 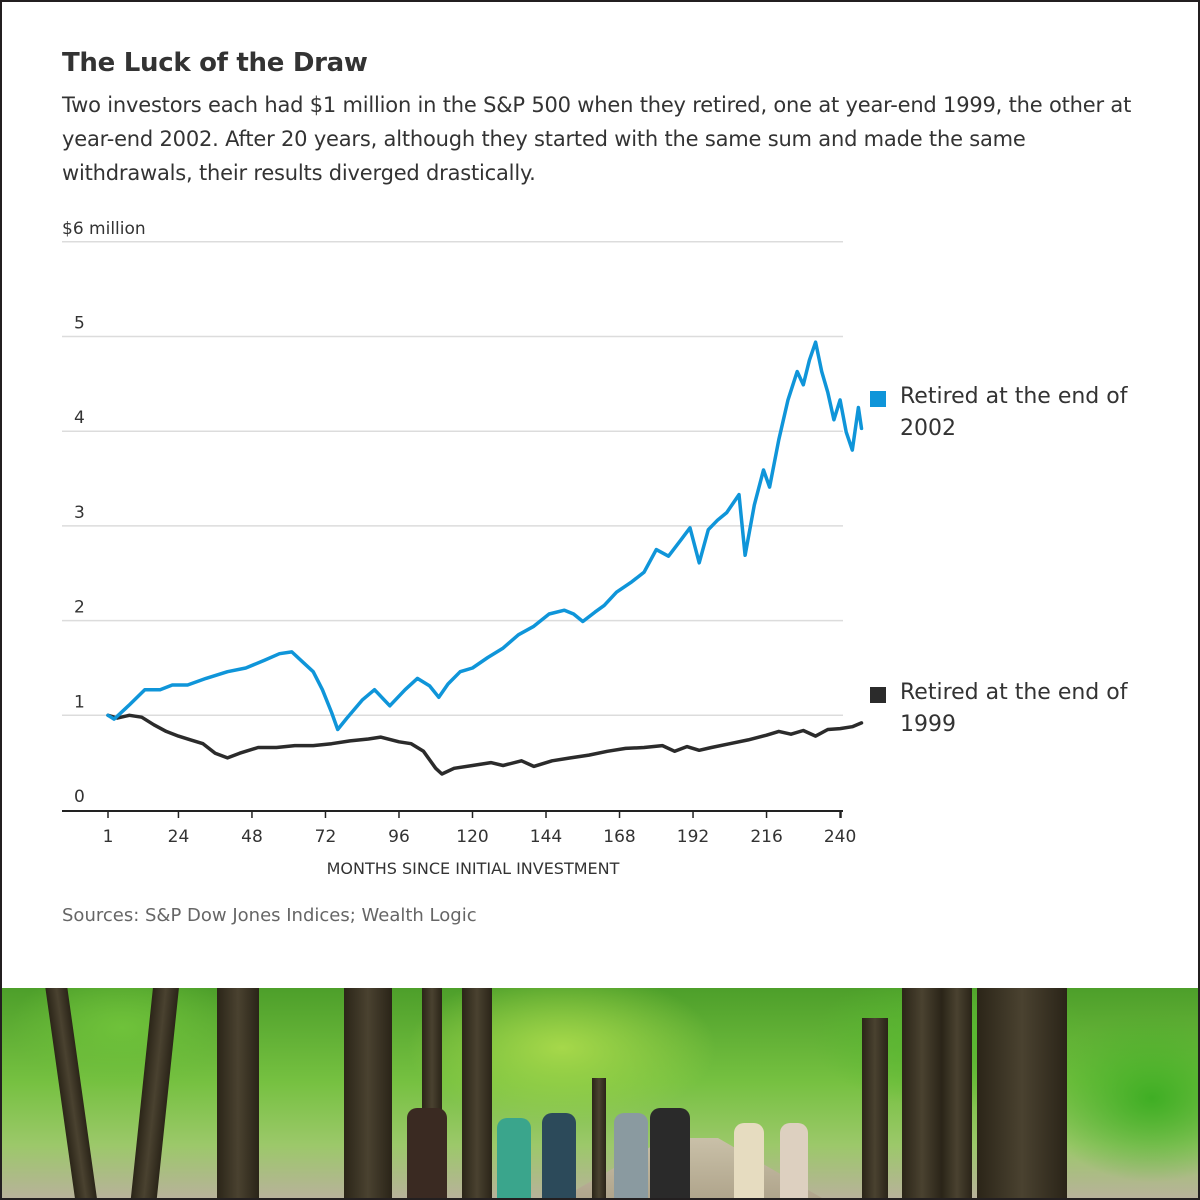 What do you see at coordinates (1014, 692) in the screenshot?
I see `legend-label-1999-line1: Retired at the end of` at bounding box center [1014, 692].